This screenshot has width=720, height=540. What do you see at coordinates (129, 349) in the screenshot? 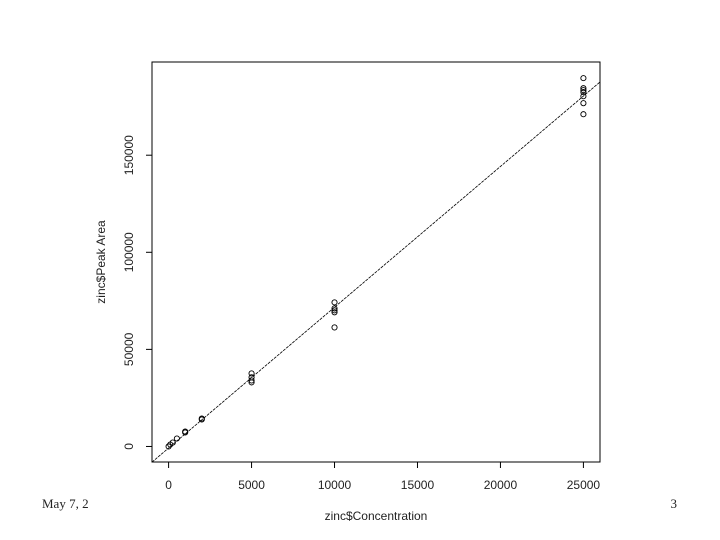
I see `y-tick-label: 50000` at bounding box center [129, 349].